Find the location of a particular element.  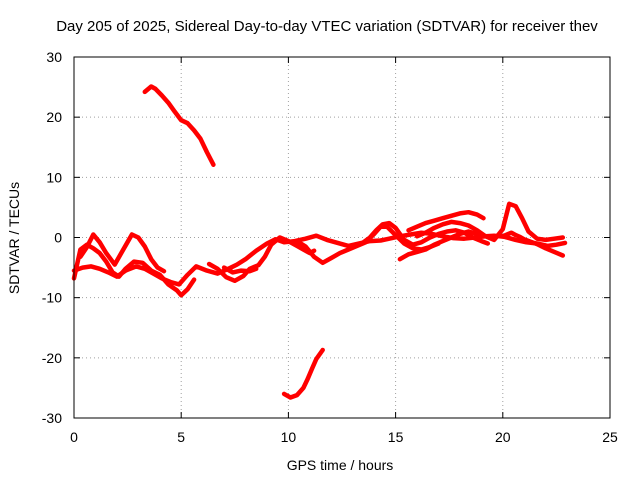

x-tick-label: 0 is located at coordinates (74, 437).